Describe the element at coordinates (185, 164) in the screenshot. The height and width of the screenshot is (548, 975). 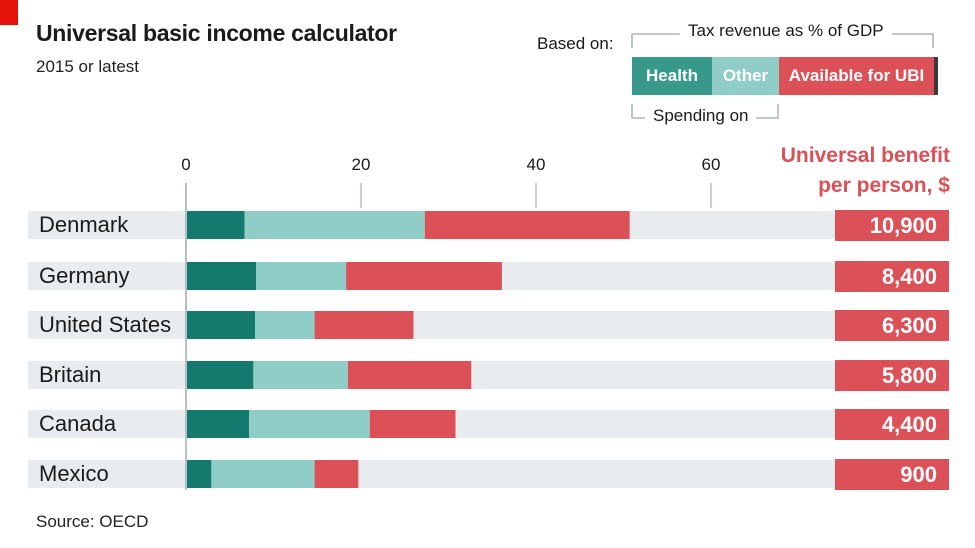
I see `x-tick-label-0: 0` at that location.